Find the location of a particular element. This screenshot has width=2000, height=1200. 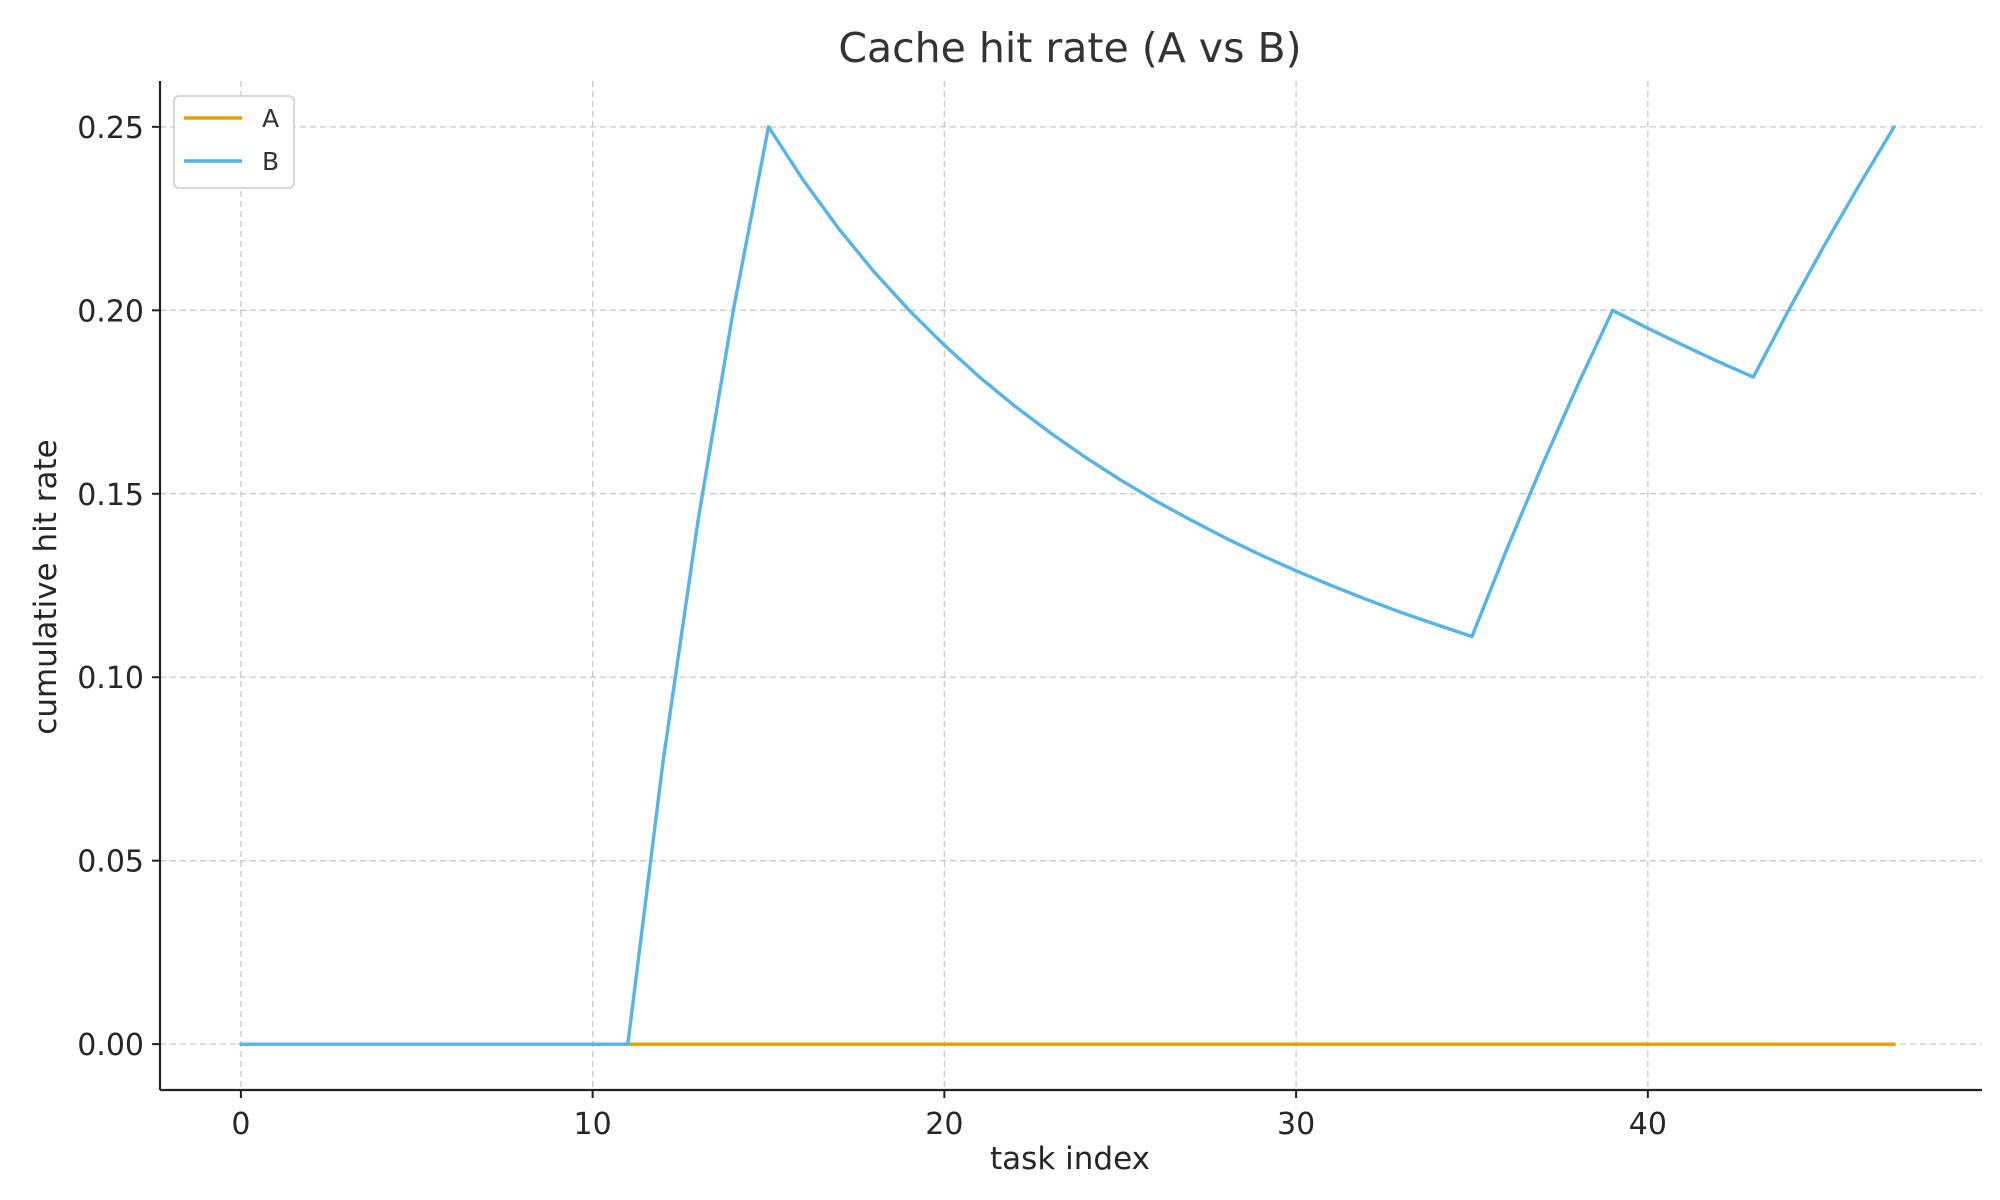

x-tick-label: 30 is located at coordinates (1296, 1124).